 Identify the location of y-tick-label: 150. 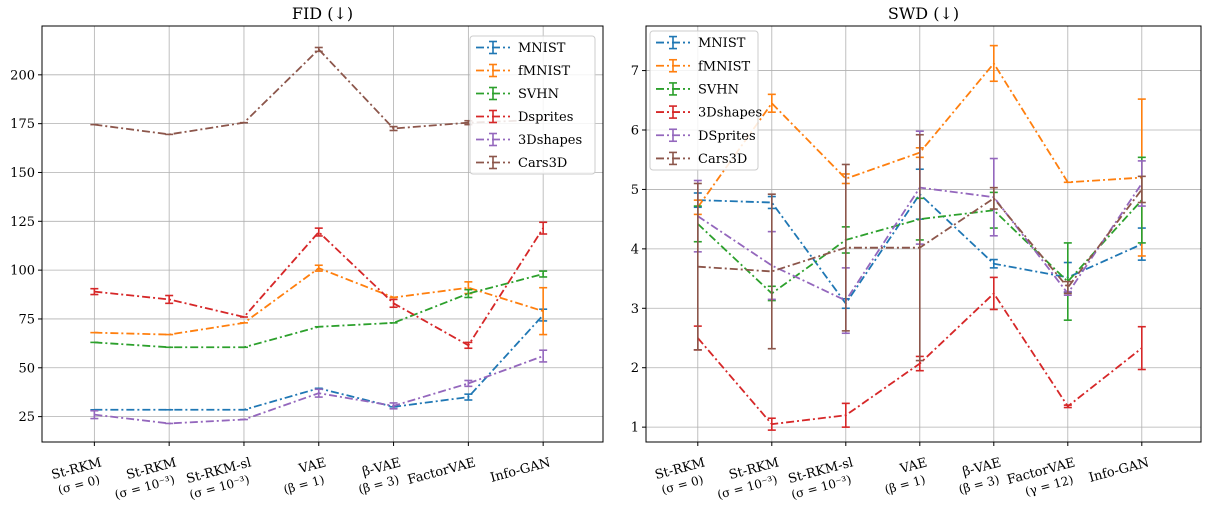
(22, 173).